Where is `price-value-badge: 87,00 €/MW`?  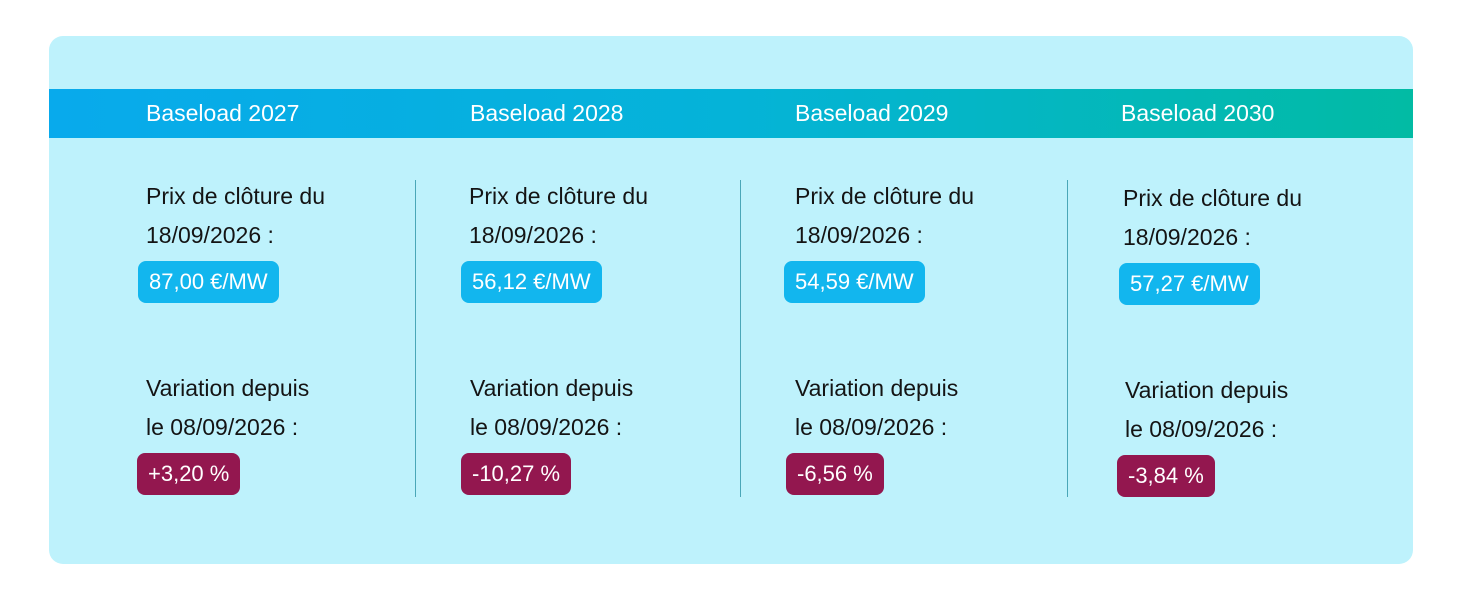 price-value-badge: 87,00 €/MW is located at coordinates (208, 282).